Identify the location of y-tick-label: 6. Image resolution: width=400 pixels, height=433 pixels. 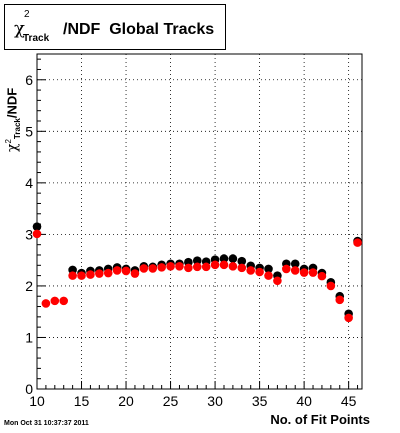
(29, 80).